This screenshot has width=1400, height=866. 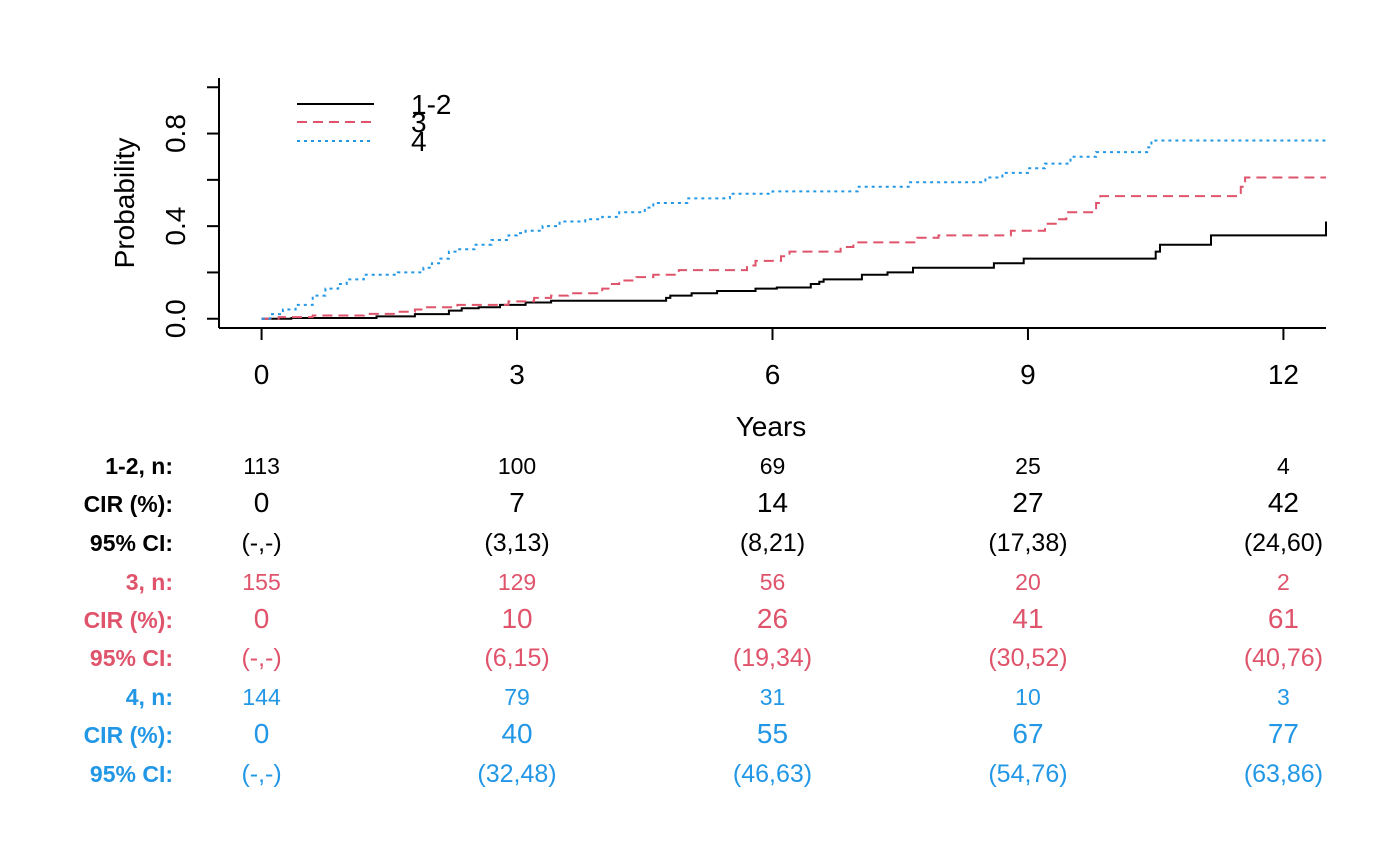 What do you see at coordinates (374, 123) in the screenshot?
I see `legend: 1-234` at bounding box center [374, 123].